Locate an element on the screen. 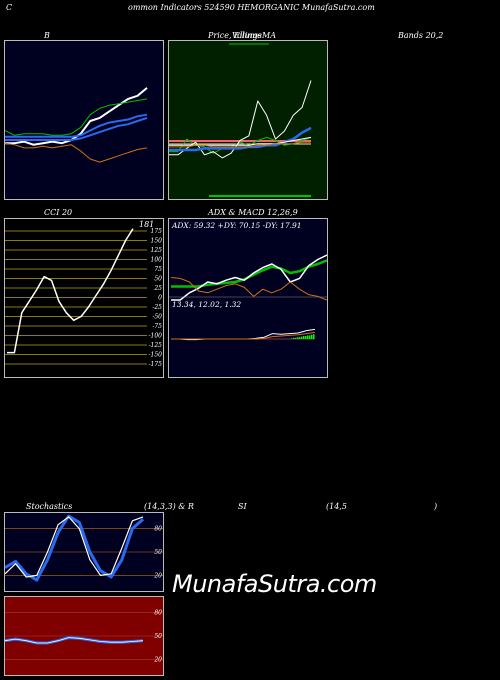 Image resolution: width=500 pixels, height=680 pixels. cci-last-label: 181 is located at coordinates (146, 224).